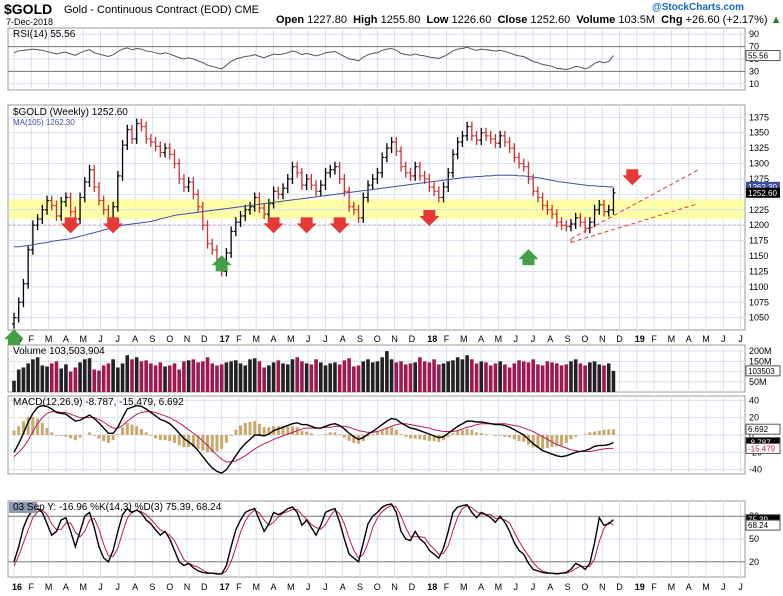 This screenshot has height=596, width=783. What do you see at coordinates (754, 47) in the screenshot?
I see `rsi-axis-tick-label: 70` at bounding box center [754, 47].